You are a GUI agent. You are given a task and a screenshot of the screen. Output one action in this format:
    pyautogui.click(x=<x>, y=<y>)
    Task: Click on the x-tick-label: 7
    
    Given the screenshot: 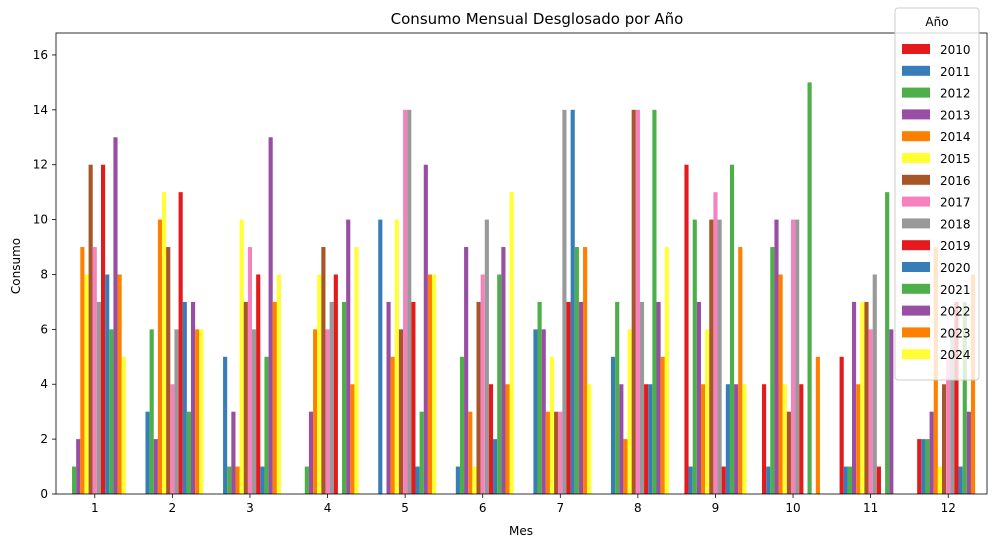 What is the action you would take?
    pyautogui.click(x=560, y=508)
    